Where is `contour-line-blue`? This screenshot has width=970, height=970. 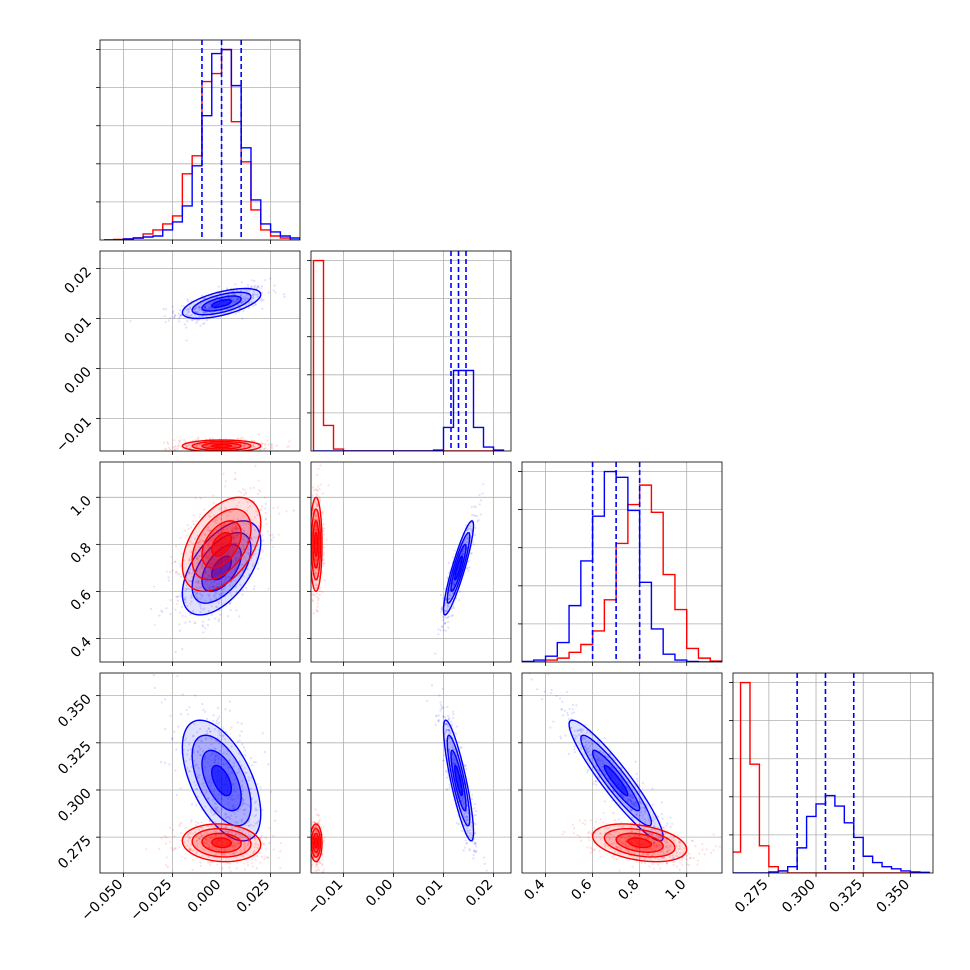 contour-line-blue is located at coordinates (222, 568).